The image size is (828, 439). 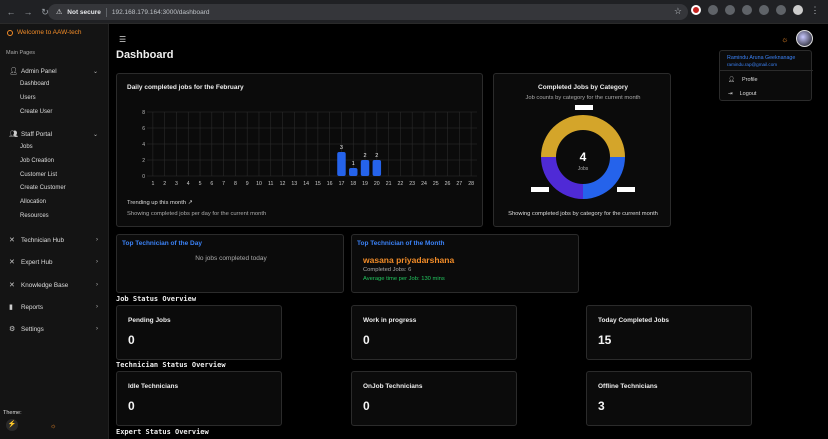 I want to click on stat-value: 15, so click(x=605, y=340).